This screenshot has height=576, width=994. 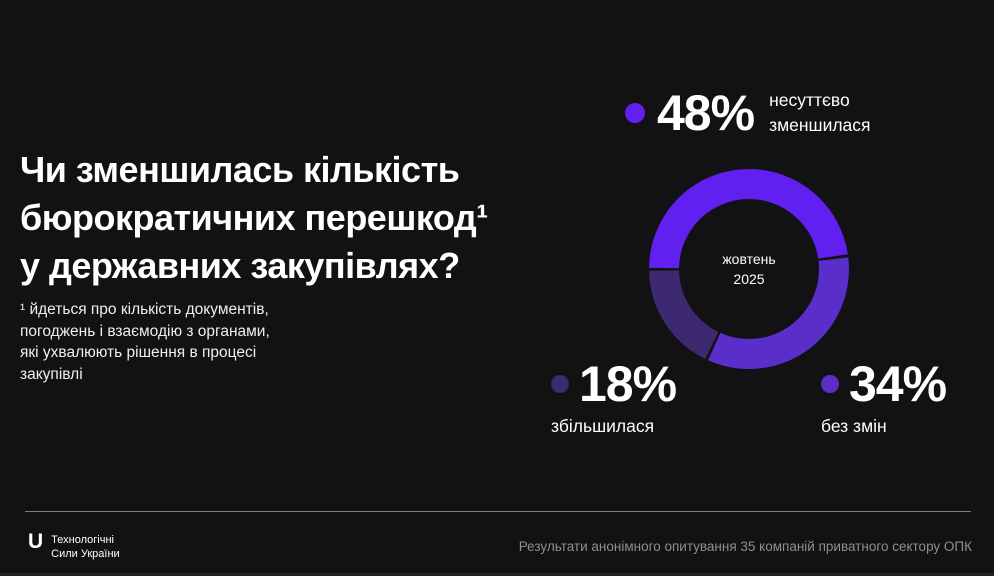 I want to click on org-name-line2: Сили України, so click(x=85, y=553).